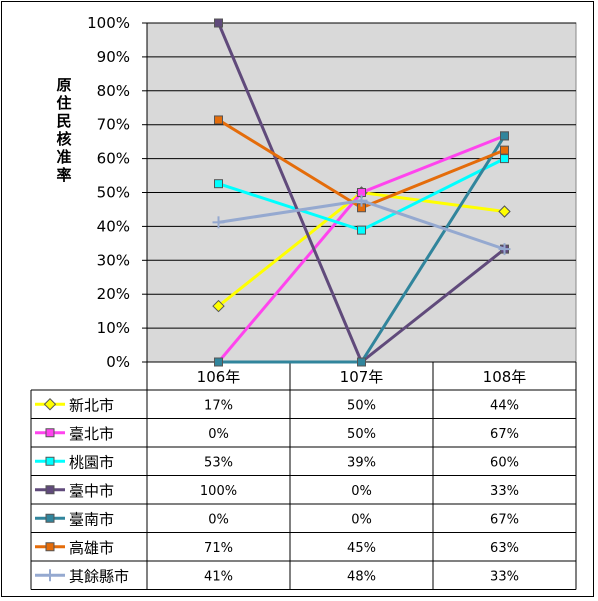 The image size is (598, 601). Describe the element at coordinates (113, 125) in the screenshot. I see `y-tick-label: 70%` at that location.